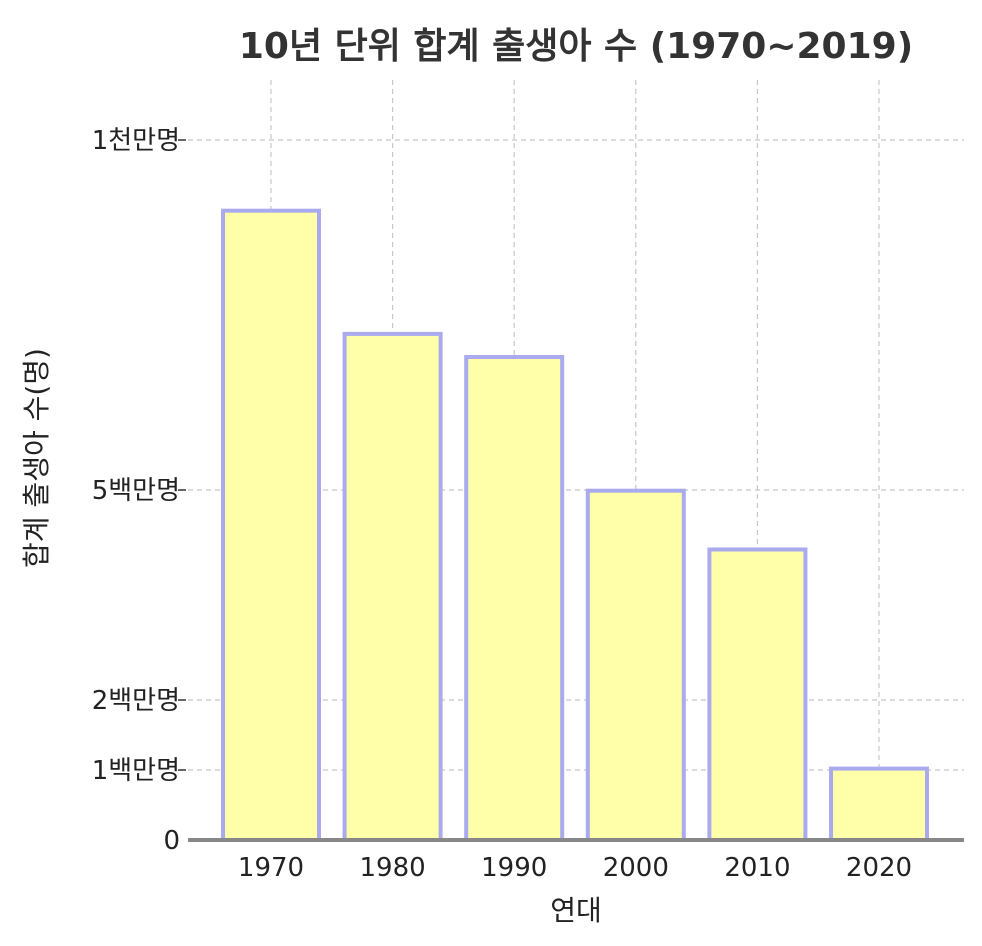 The width and height of the screenshot is (982, 946). I want to click on chart-title: 10년 단위 합계 출생아 수 (1970~2019), so click(576, 46).